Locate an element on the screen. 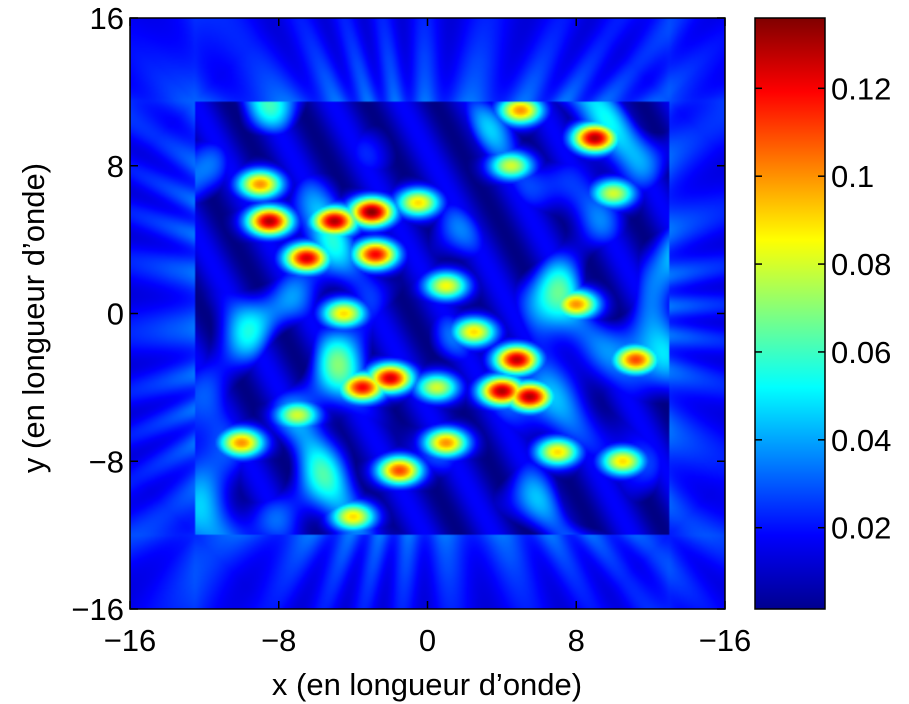 The height and width of the screenshot is (704, 909). x-axis-label: x (en longueur d’onde) is located at coordinates (427, 684).